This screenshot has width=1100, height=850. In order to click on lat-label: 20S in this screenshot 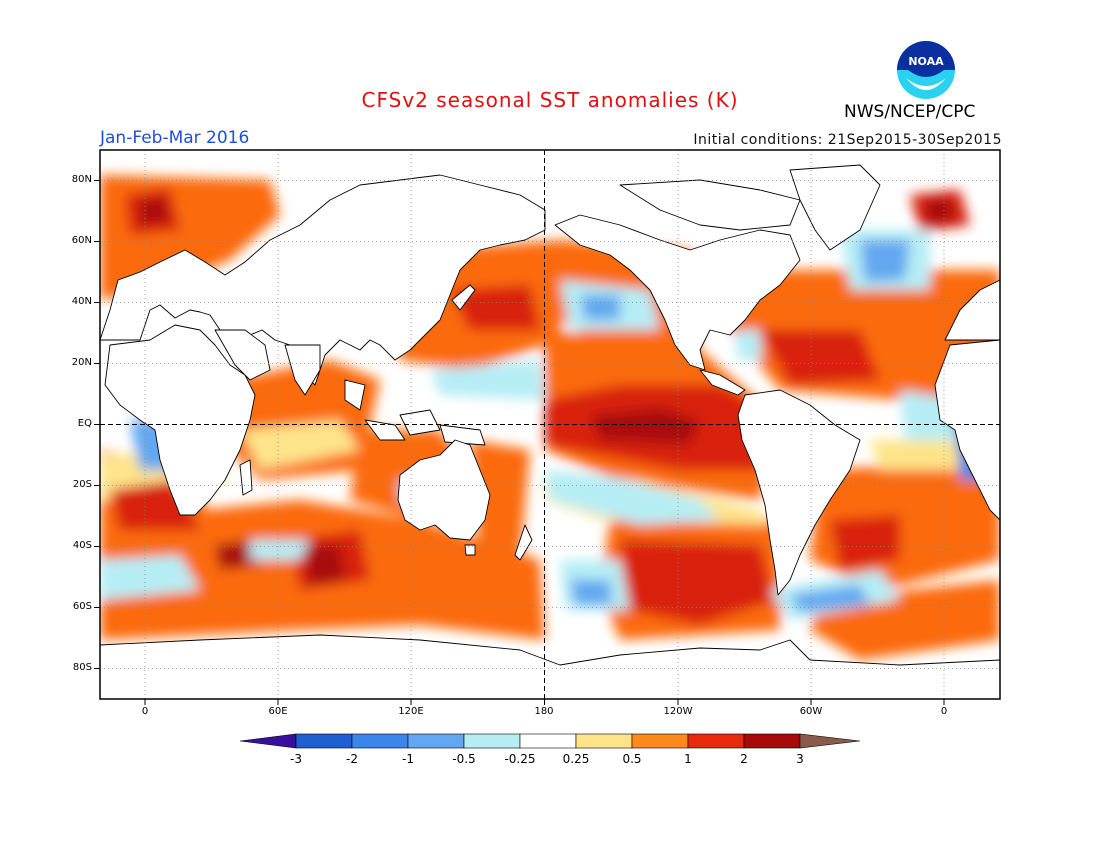, I will do `click(82, 484)`.